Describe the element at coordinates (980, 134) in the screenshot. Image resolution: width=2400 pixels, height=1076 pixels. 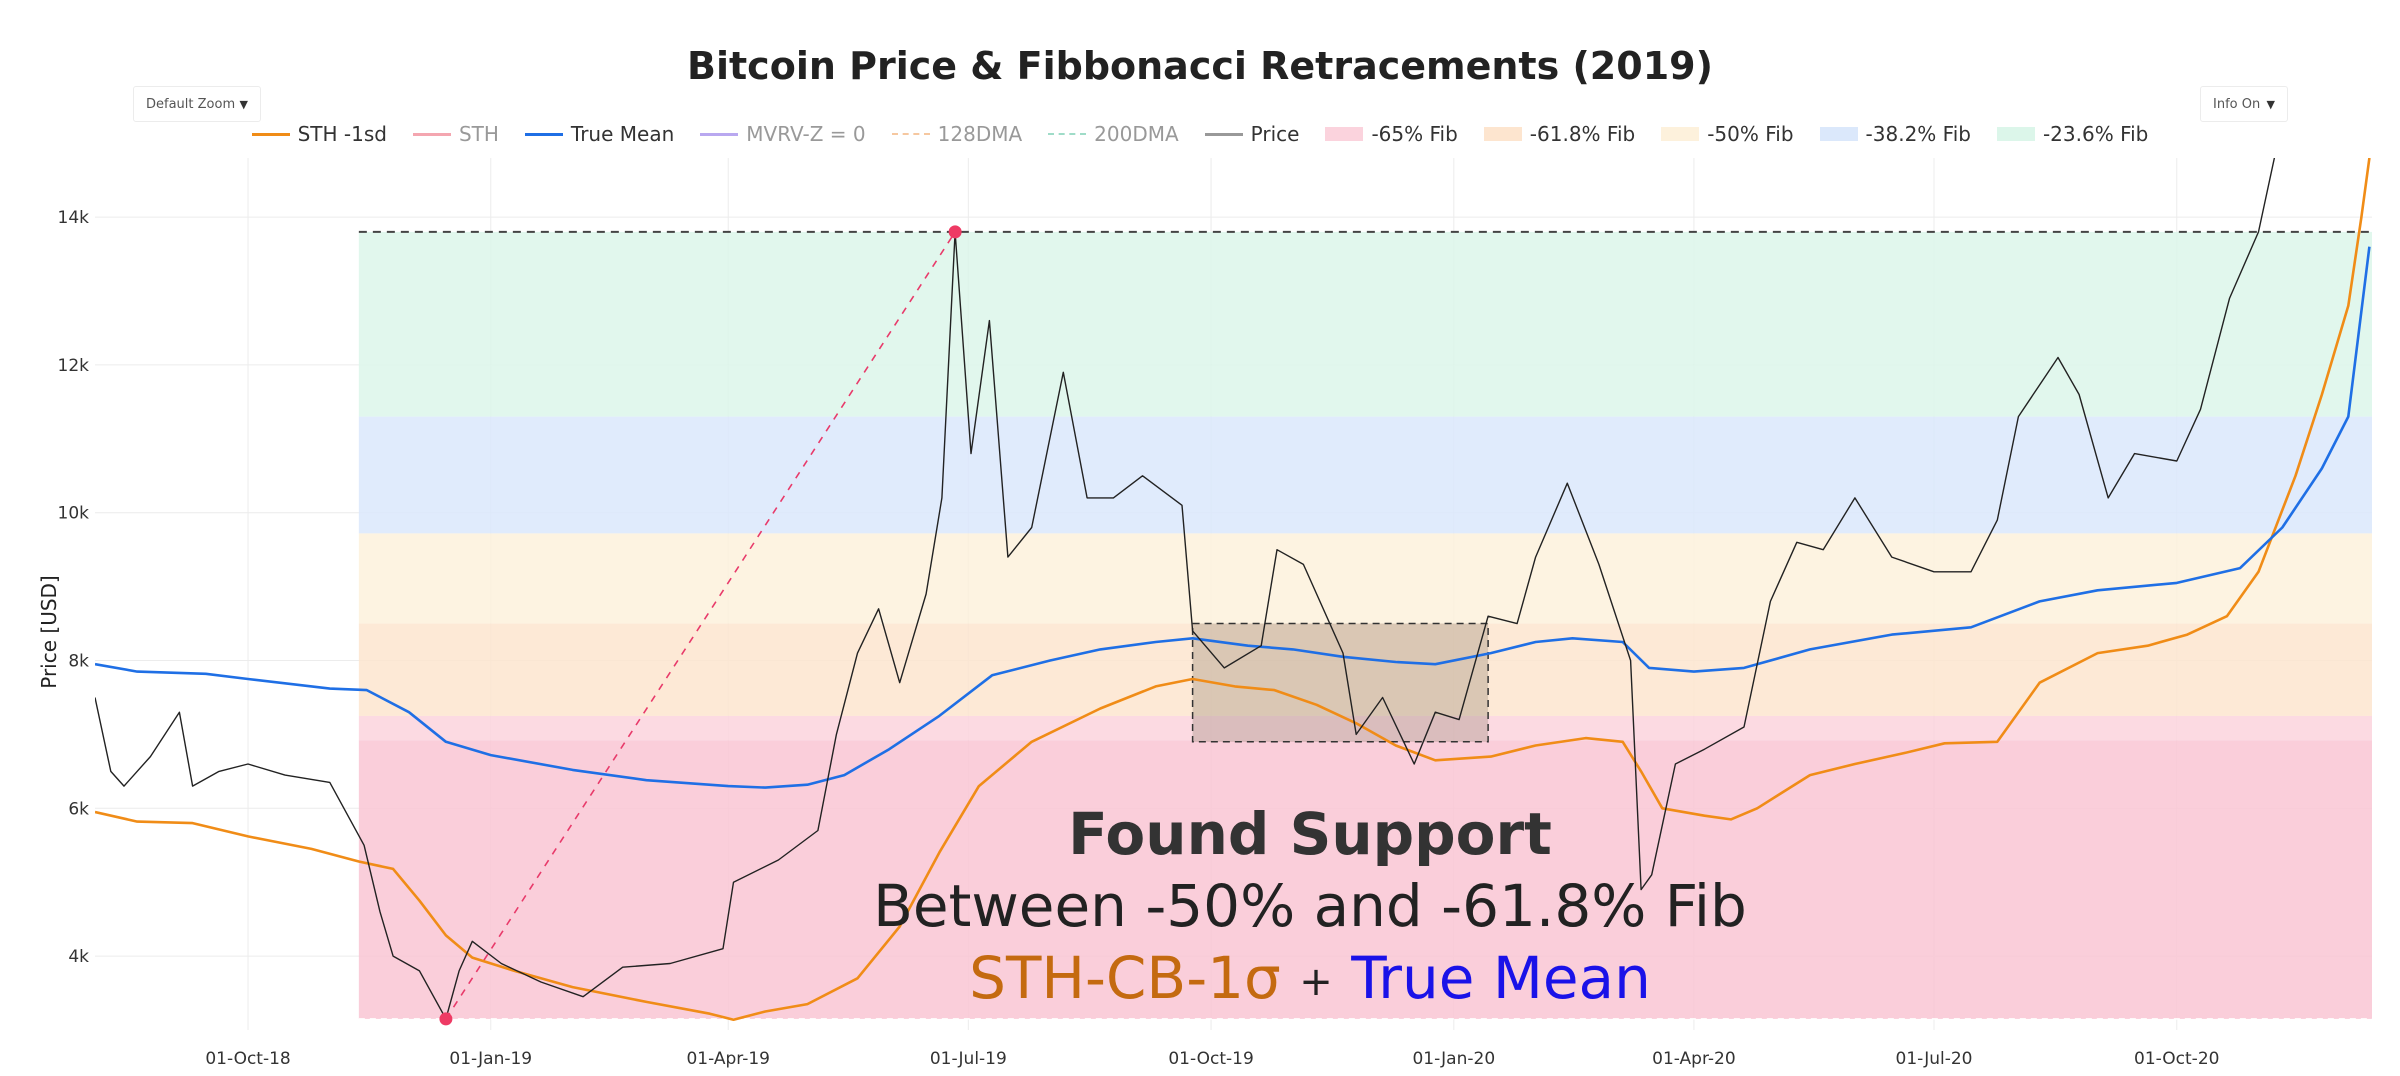
I see `legend-label: 128DMA` at that location.